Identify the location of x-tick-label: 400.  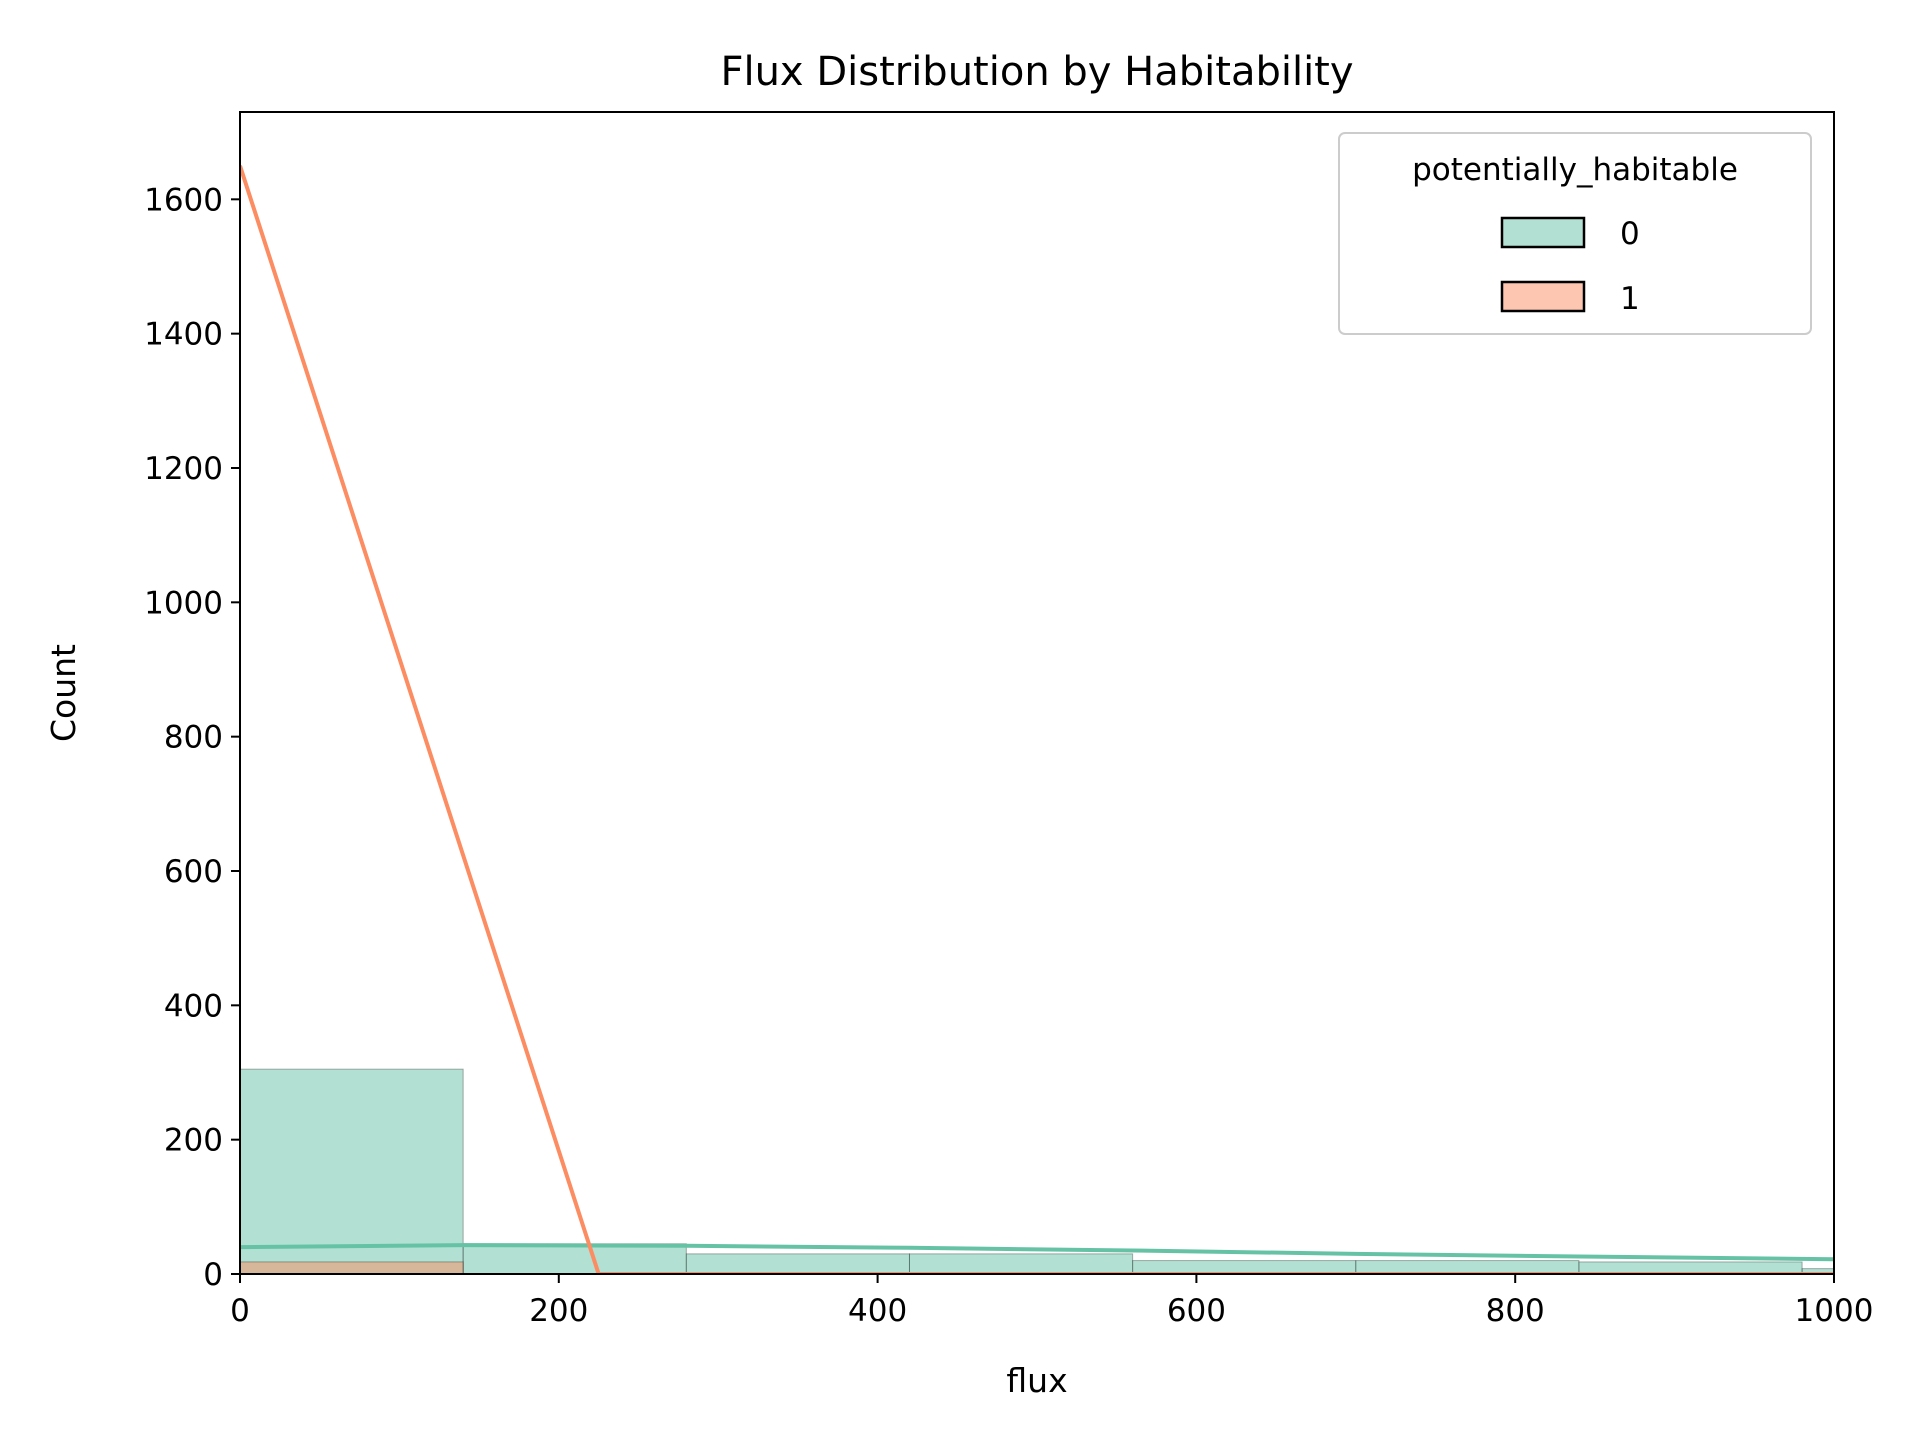
(877, 1311).